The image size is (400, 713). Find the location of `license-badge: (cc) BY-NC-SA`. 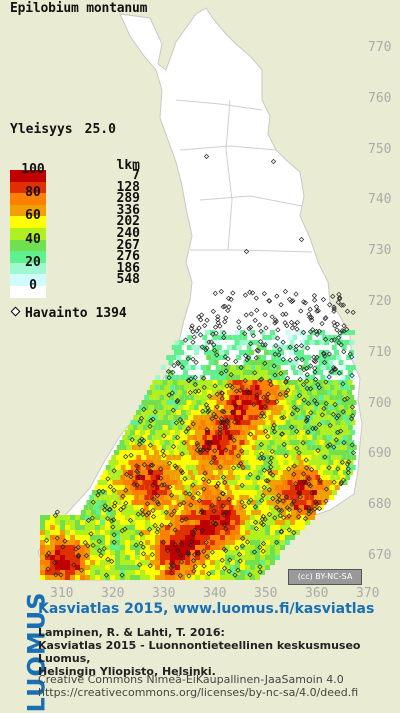

license-badge: (cc) BY-NC-SA is located at coordinates (325, 577).